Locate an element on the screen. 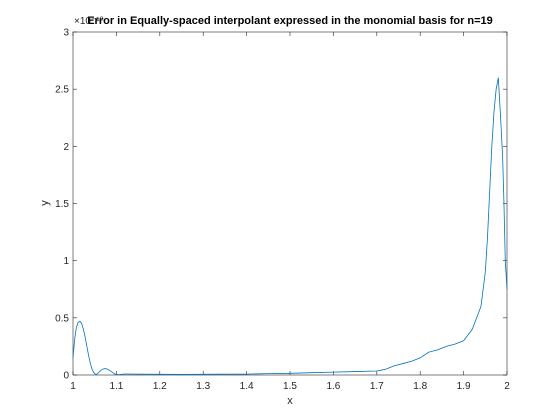 This screenshot has height=420, width=560. x-tick-label: 1.8 is located at coordinates (420, 386).